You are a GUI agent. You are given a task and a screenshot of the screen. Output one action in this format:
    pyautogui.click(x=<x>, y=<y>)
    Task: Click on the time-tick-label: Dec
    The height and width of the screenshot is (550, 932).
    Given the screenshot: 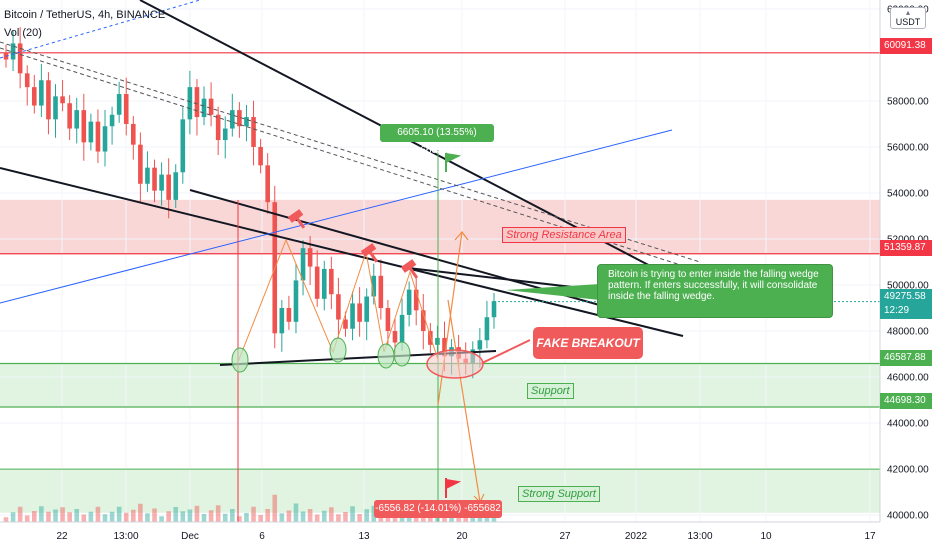 What is the action you would take?
    pyautogui.click(x=190, y=536)
    